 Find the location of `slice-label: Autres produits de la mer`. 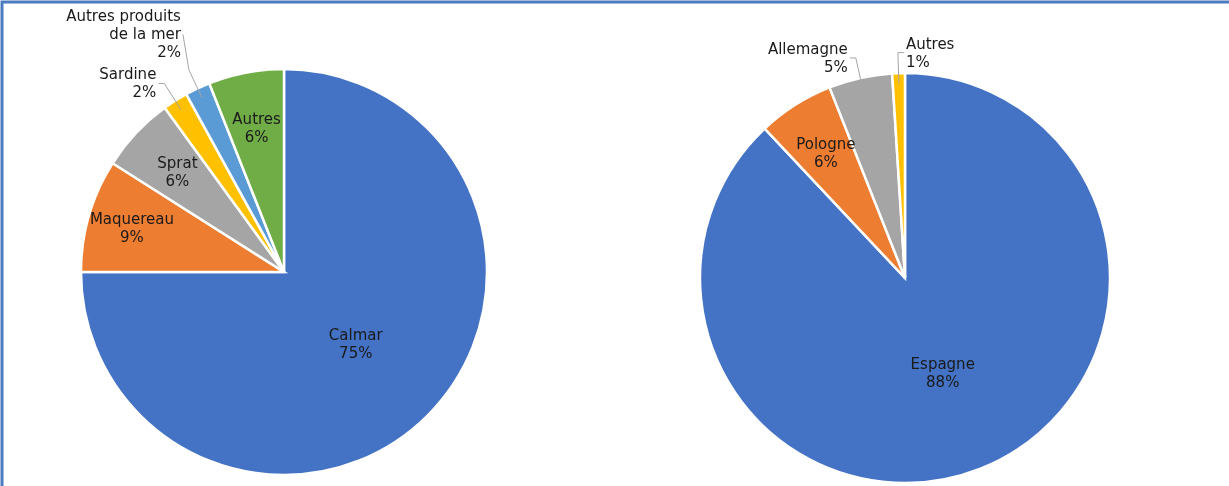

slice-label: Autres produits de la mer is located at coordinates (124, 25).